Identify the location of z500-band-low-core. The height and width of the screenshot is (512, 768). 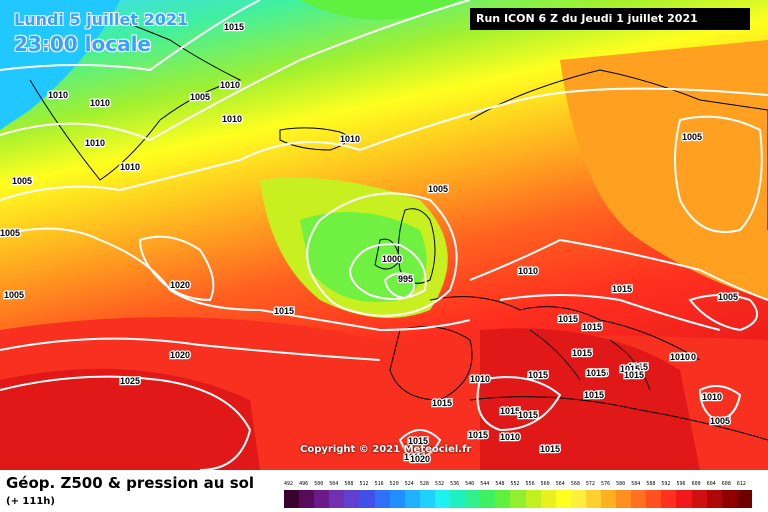
(363, 257).